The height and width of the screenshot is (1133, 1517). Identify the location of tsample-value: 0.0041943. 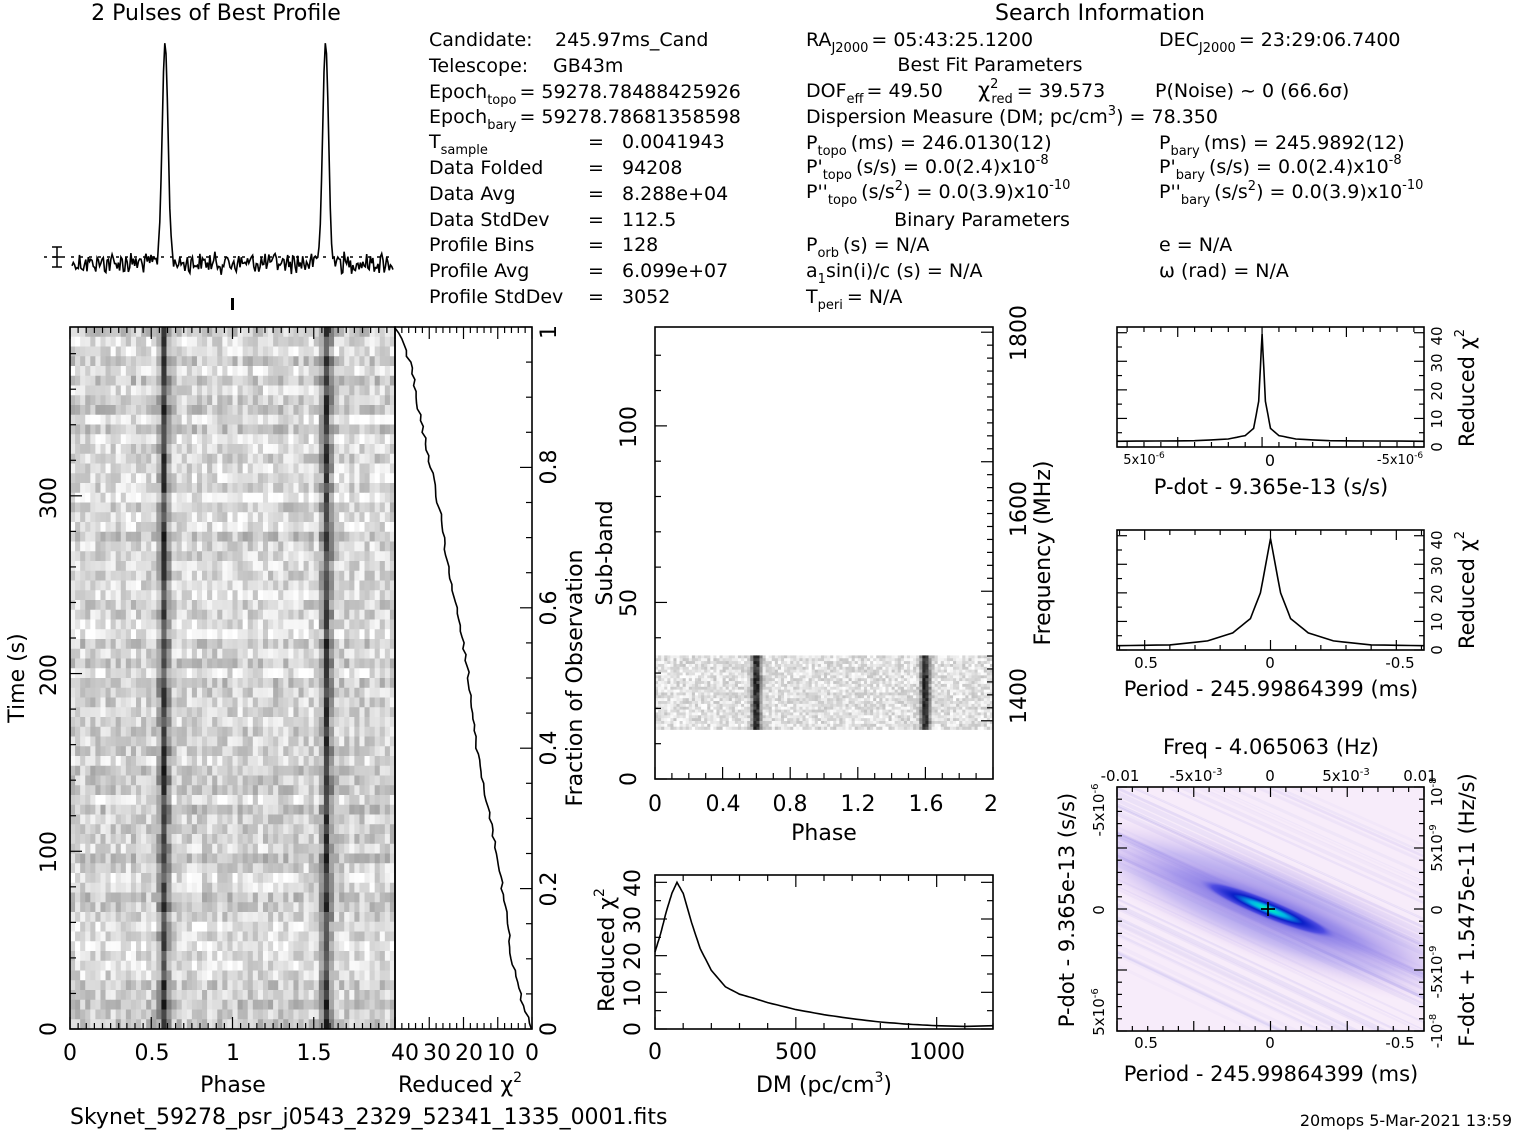
(673, 142).